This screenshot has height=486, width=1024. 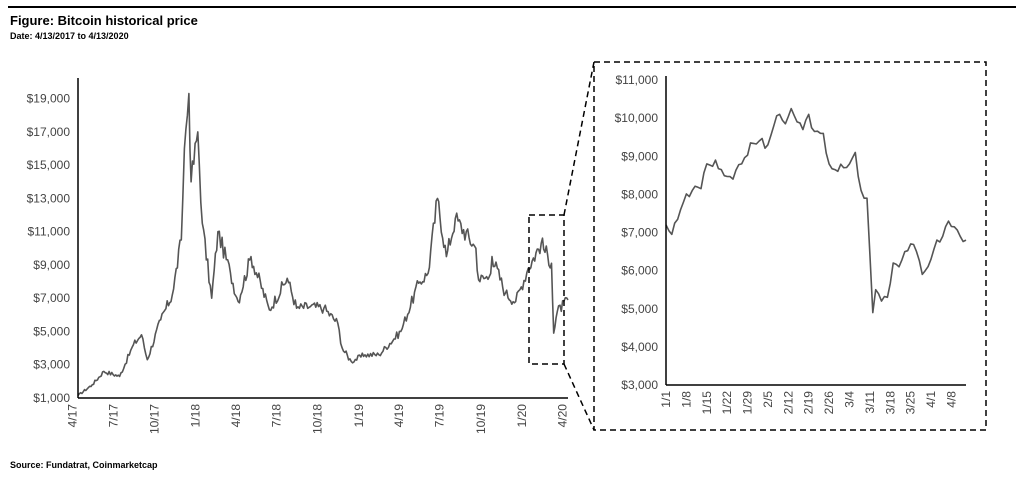 I want to click on main-ytick-label: $11,000, so click(x=49, y=232).